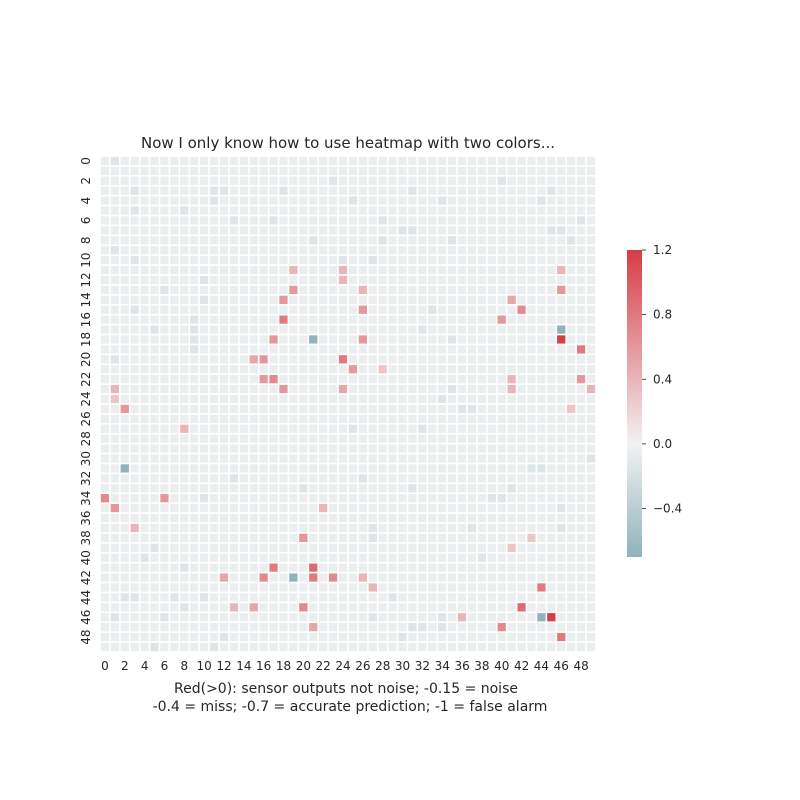 The height and width of the screenshot is (800, 800). I want to click on x-tick-label: 38, so click(481, 666).